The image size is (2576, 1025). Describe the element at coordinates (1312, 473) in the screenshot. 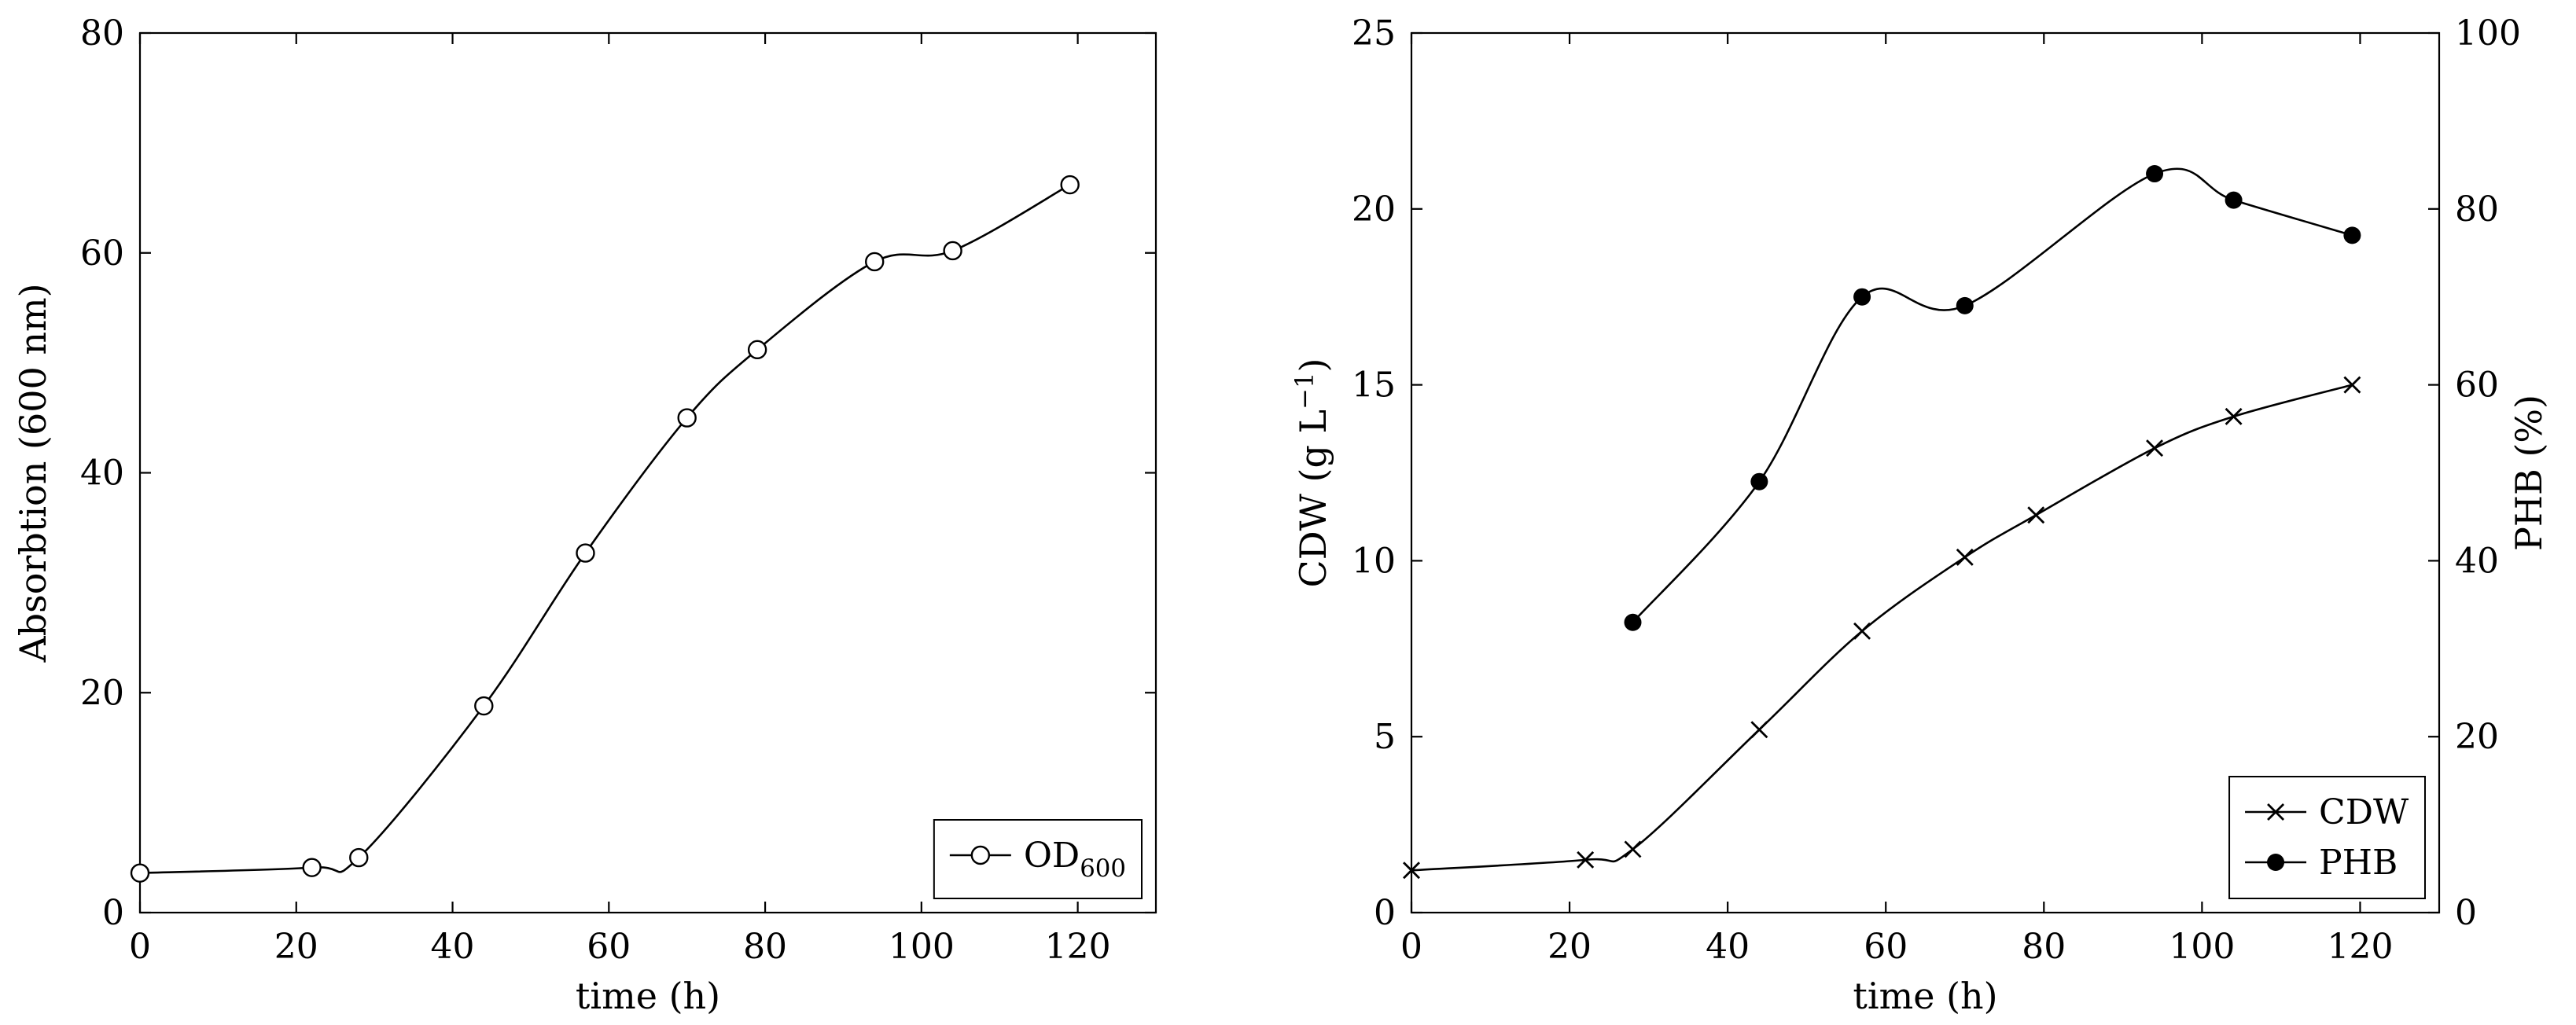

I see `svg-text: CDW (g L−1)` at that location.